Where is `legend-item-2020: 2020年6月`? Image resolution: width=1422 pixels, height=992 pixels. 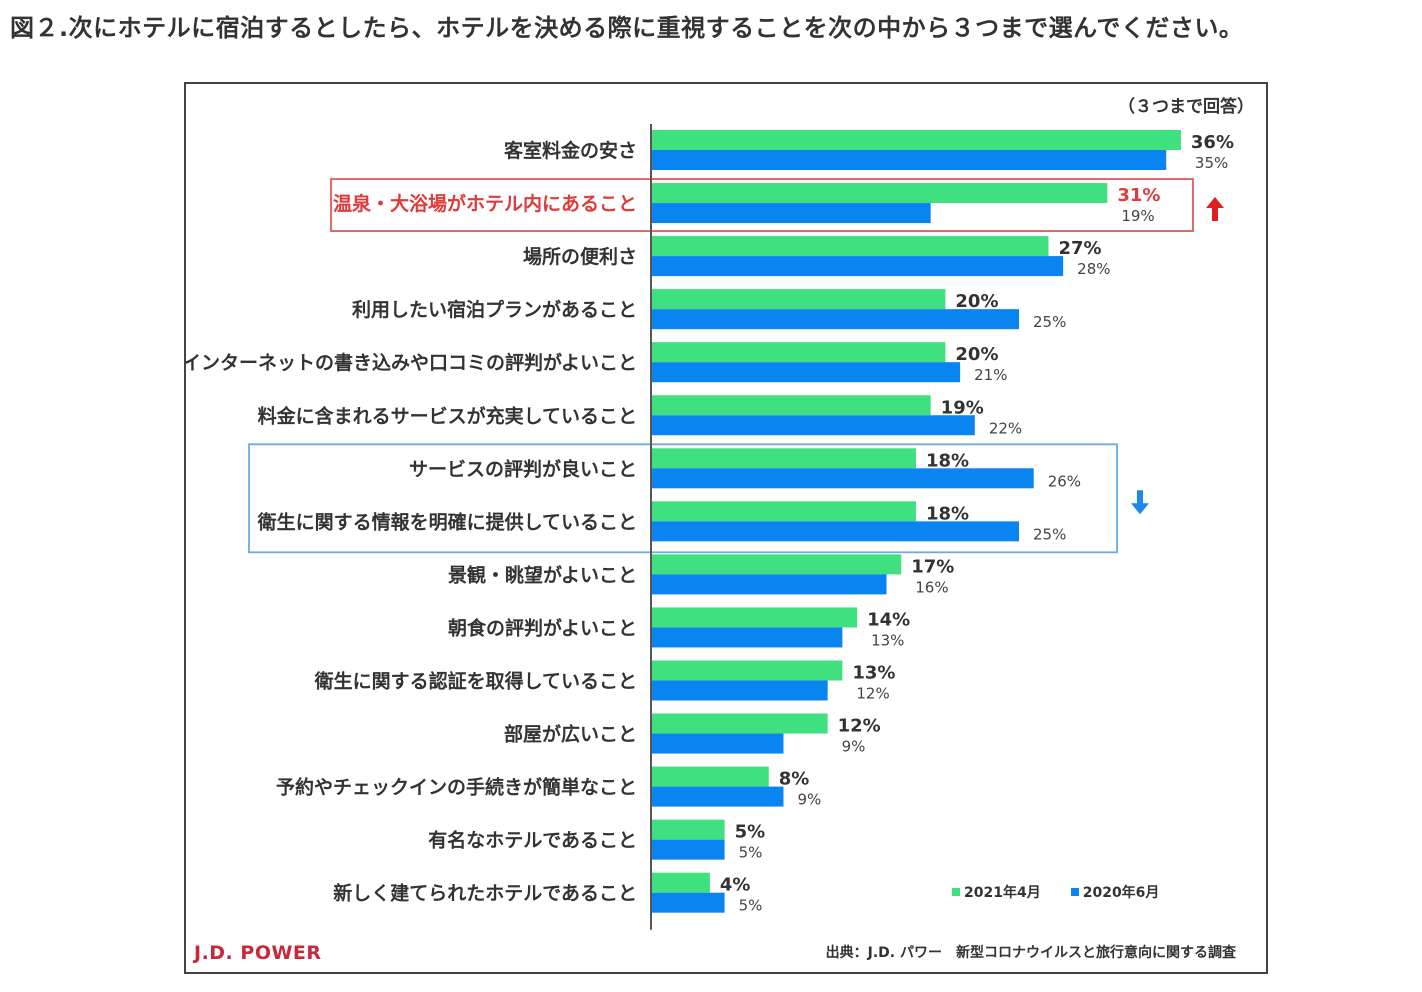
legend-item-2020: 2020年6月 is located at coordinates (1115, 892).